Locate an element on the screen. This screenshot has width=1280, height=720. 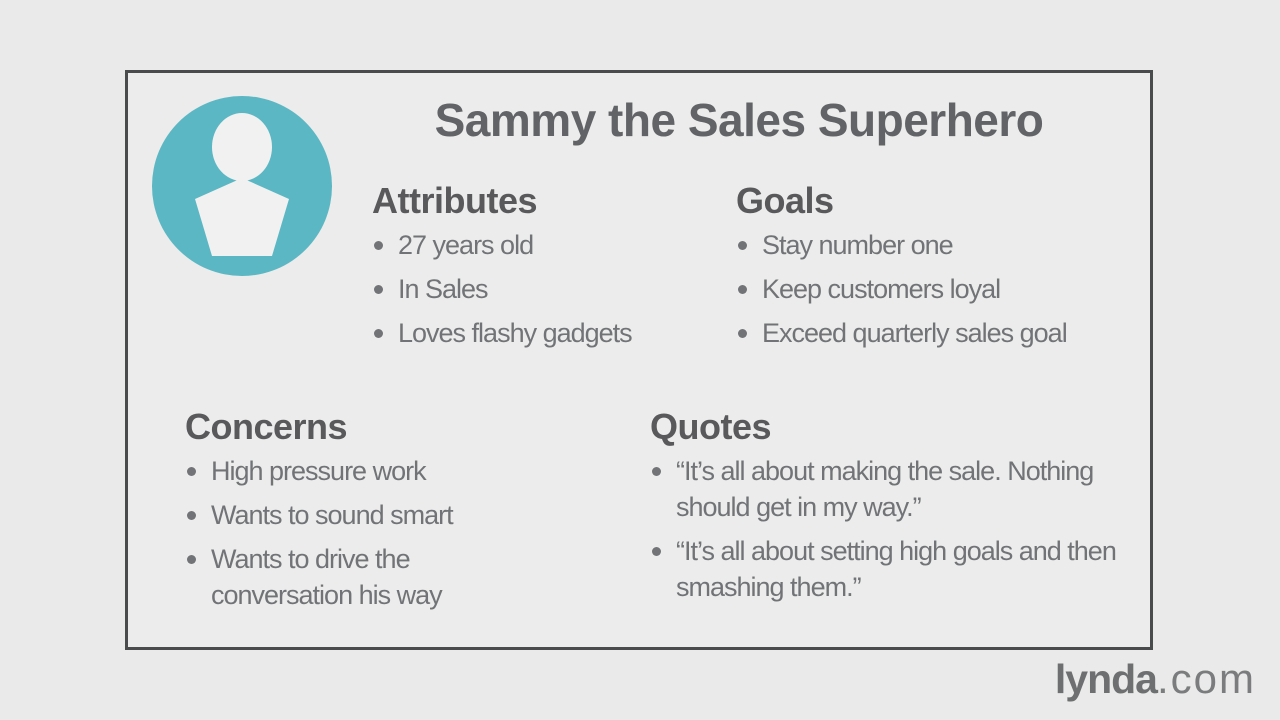
list-item: Keep customers loyal is located at coordinates (943, 289).